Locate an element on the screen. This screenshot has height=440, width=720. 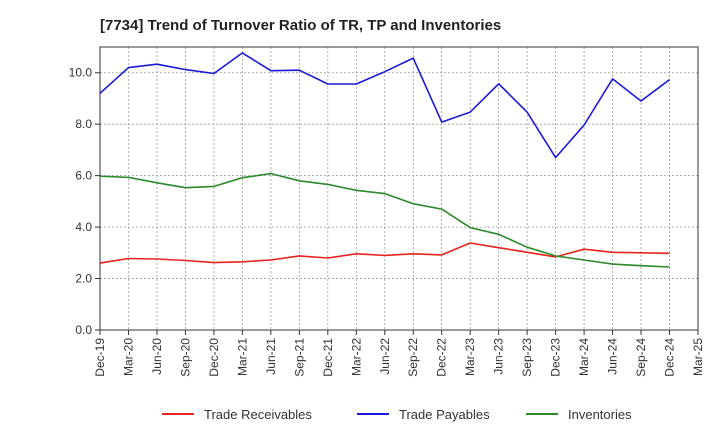
x-tick-label: Mar-23 is located at coordinates (470, 357).